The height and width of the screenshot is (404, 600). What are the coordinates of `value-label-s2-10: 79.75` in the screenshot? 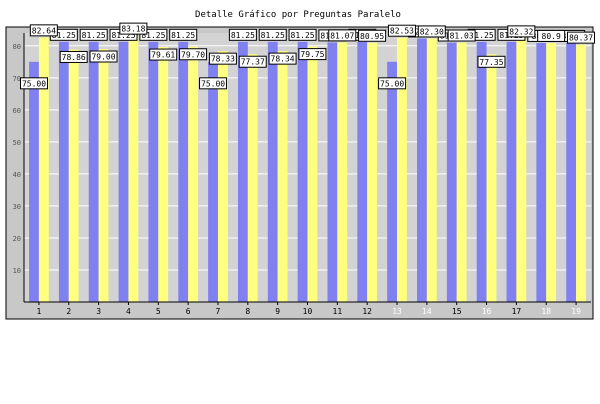 It's located at (312, 54).